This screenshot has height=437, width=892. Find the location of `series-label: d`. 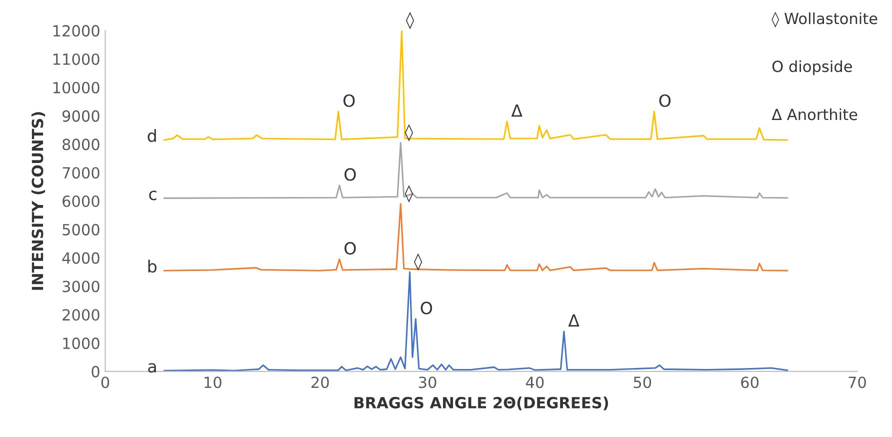

series-label: d is located at coordinates (152, 135).